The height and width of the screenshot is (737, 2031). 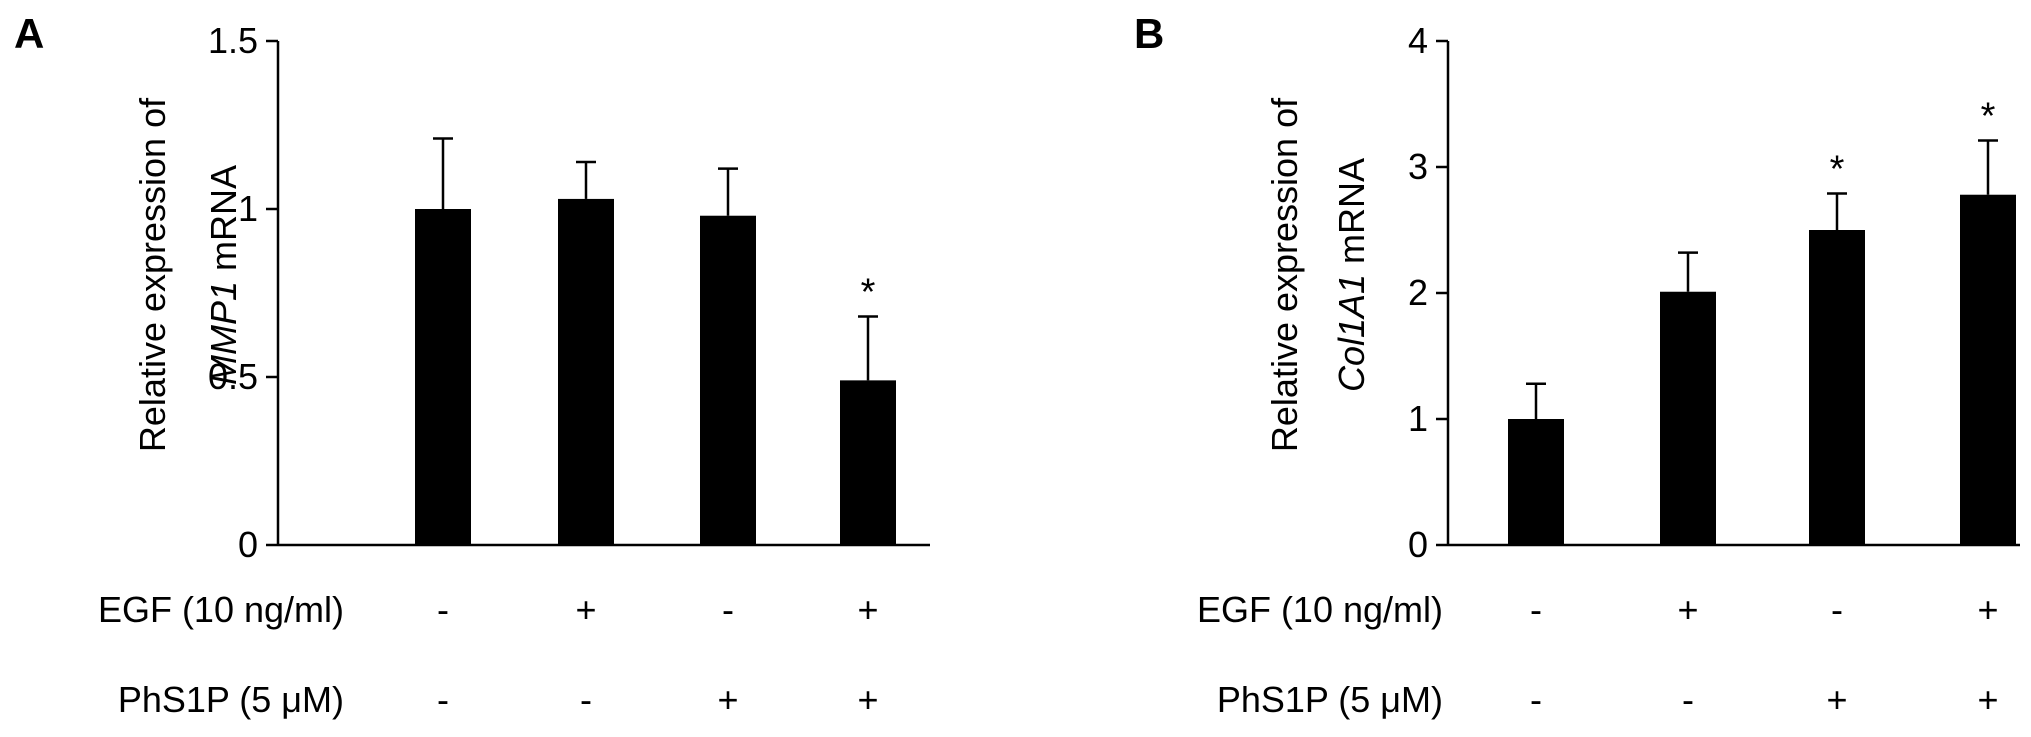 I want to click on y-axis-label-line2: Col1A1 mRNA, so click(x=1351, y=275).